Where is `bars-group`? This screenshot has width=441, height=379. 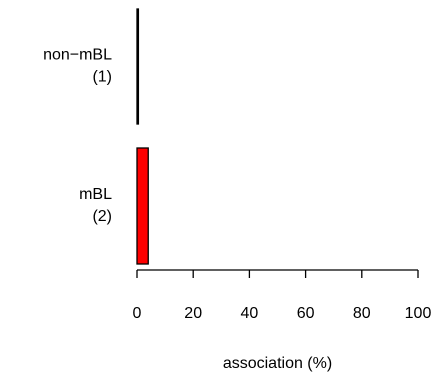
bars-group is located at coordinates (142, 136).